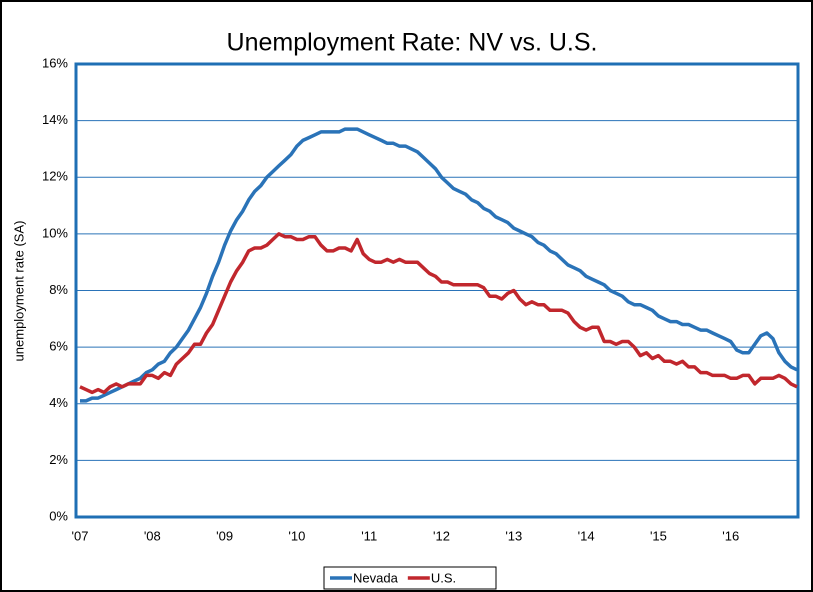 Image resolution: width=813 pixels, height=592 pixels. What do you see at coordinates (18, 291) in the screenshot?
I see `y-axis-label: unemployment rate (SA)` at bounding box center [18, 291].